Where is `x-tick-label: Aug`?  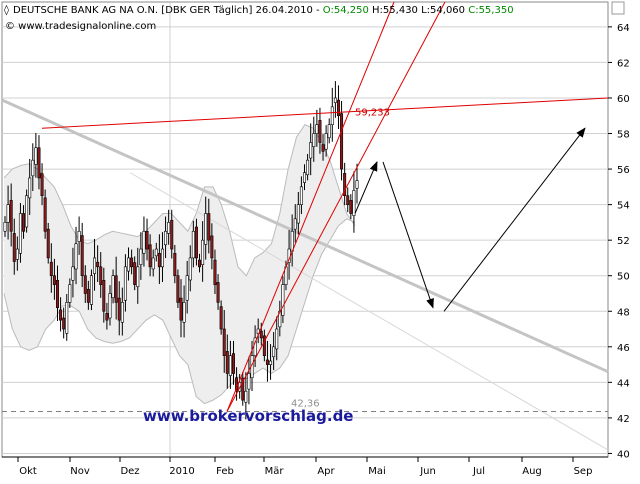
x-tick-label: Aug is located at coordinates (532, 471).